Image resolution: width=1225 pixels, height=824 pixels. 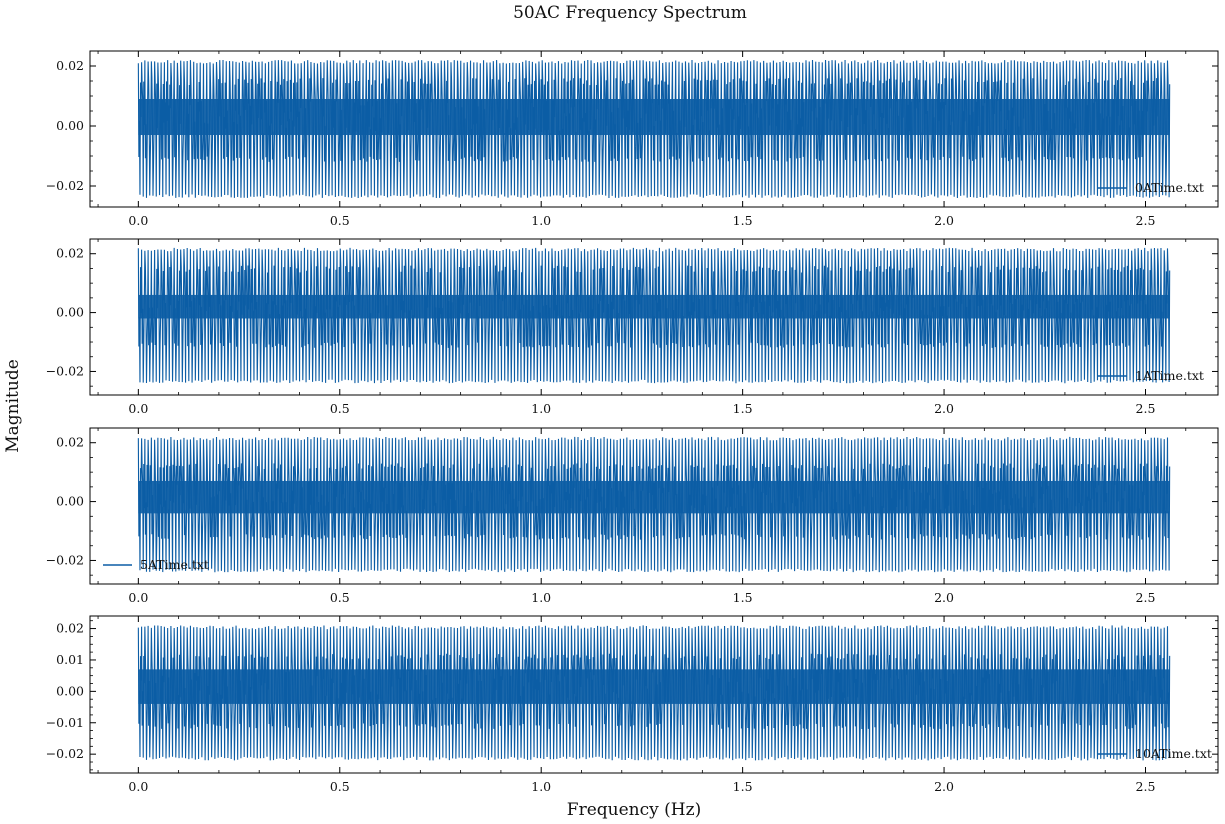 What do you see at coordinates (630, 13) in the screenshot?
I see `figure-title: 50AC Frequency Spectrum` at bounding box center [630, 13].